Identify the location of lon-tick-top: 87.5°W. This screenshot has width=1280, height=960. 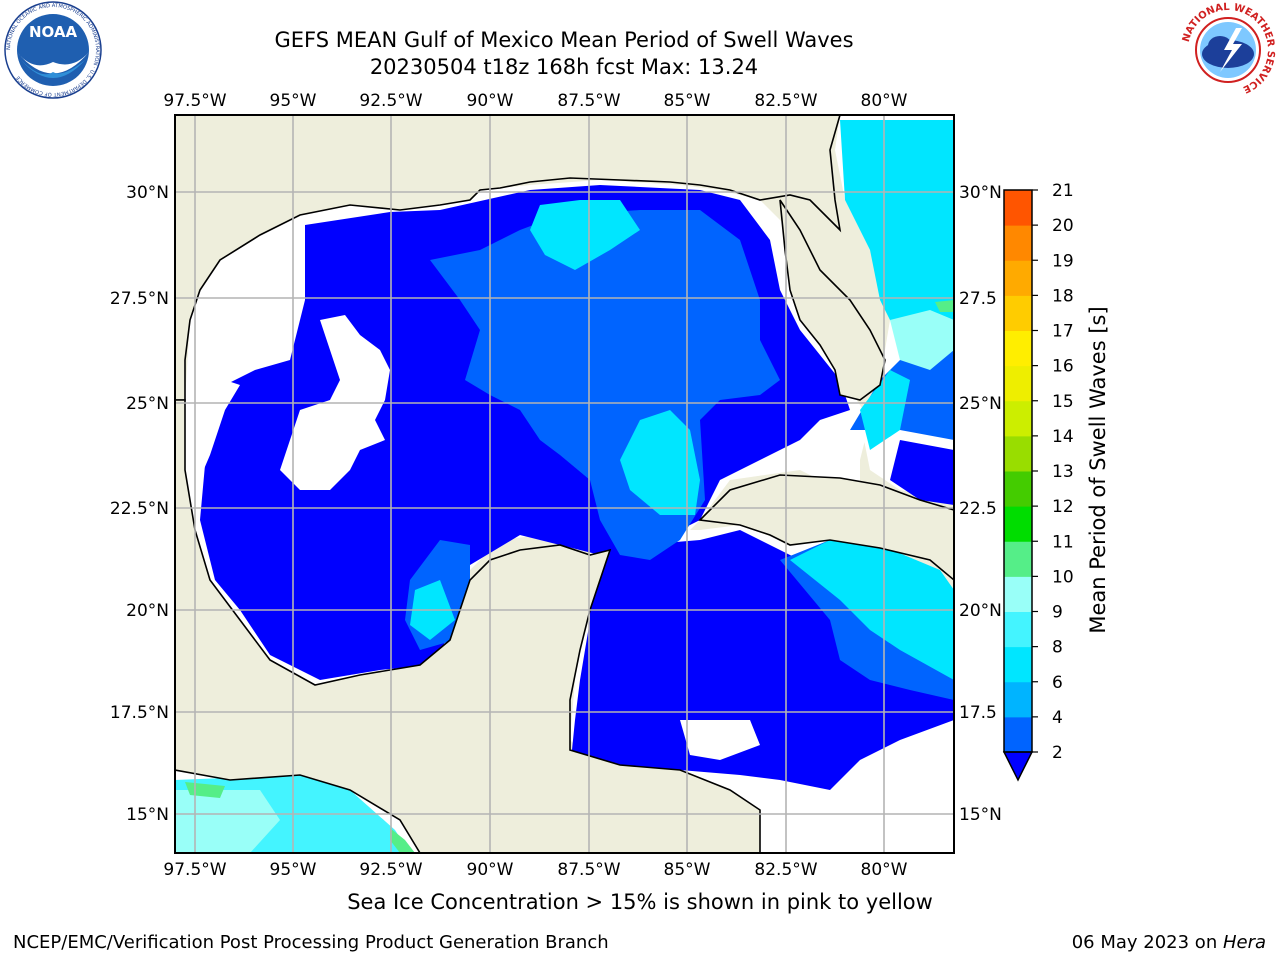
(588, 101).